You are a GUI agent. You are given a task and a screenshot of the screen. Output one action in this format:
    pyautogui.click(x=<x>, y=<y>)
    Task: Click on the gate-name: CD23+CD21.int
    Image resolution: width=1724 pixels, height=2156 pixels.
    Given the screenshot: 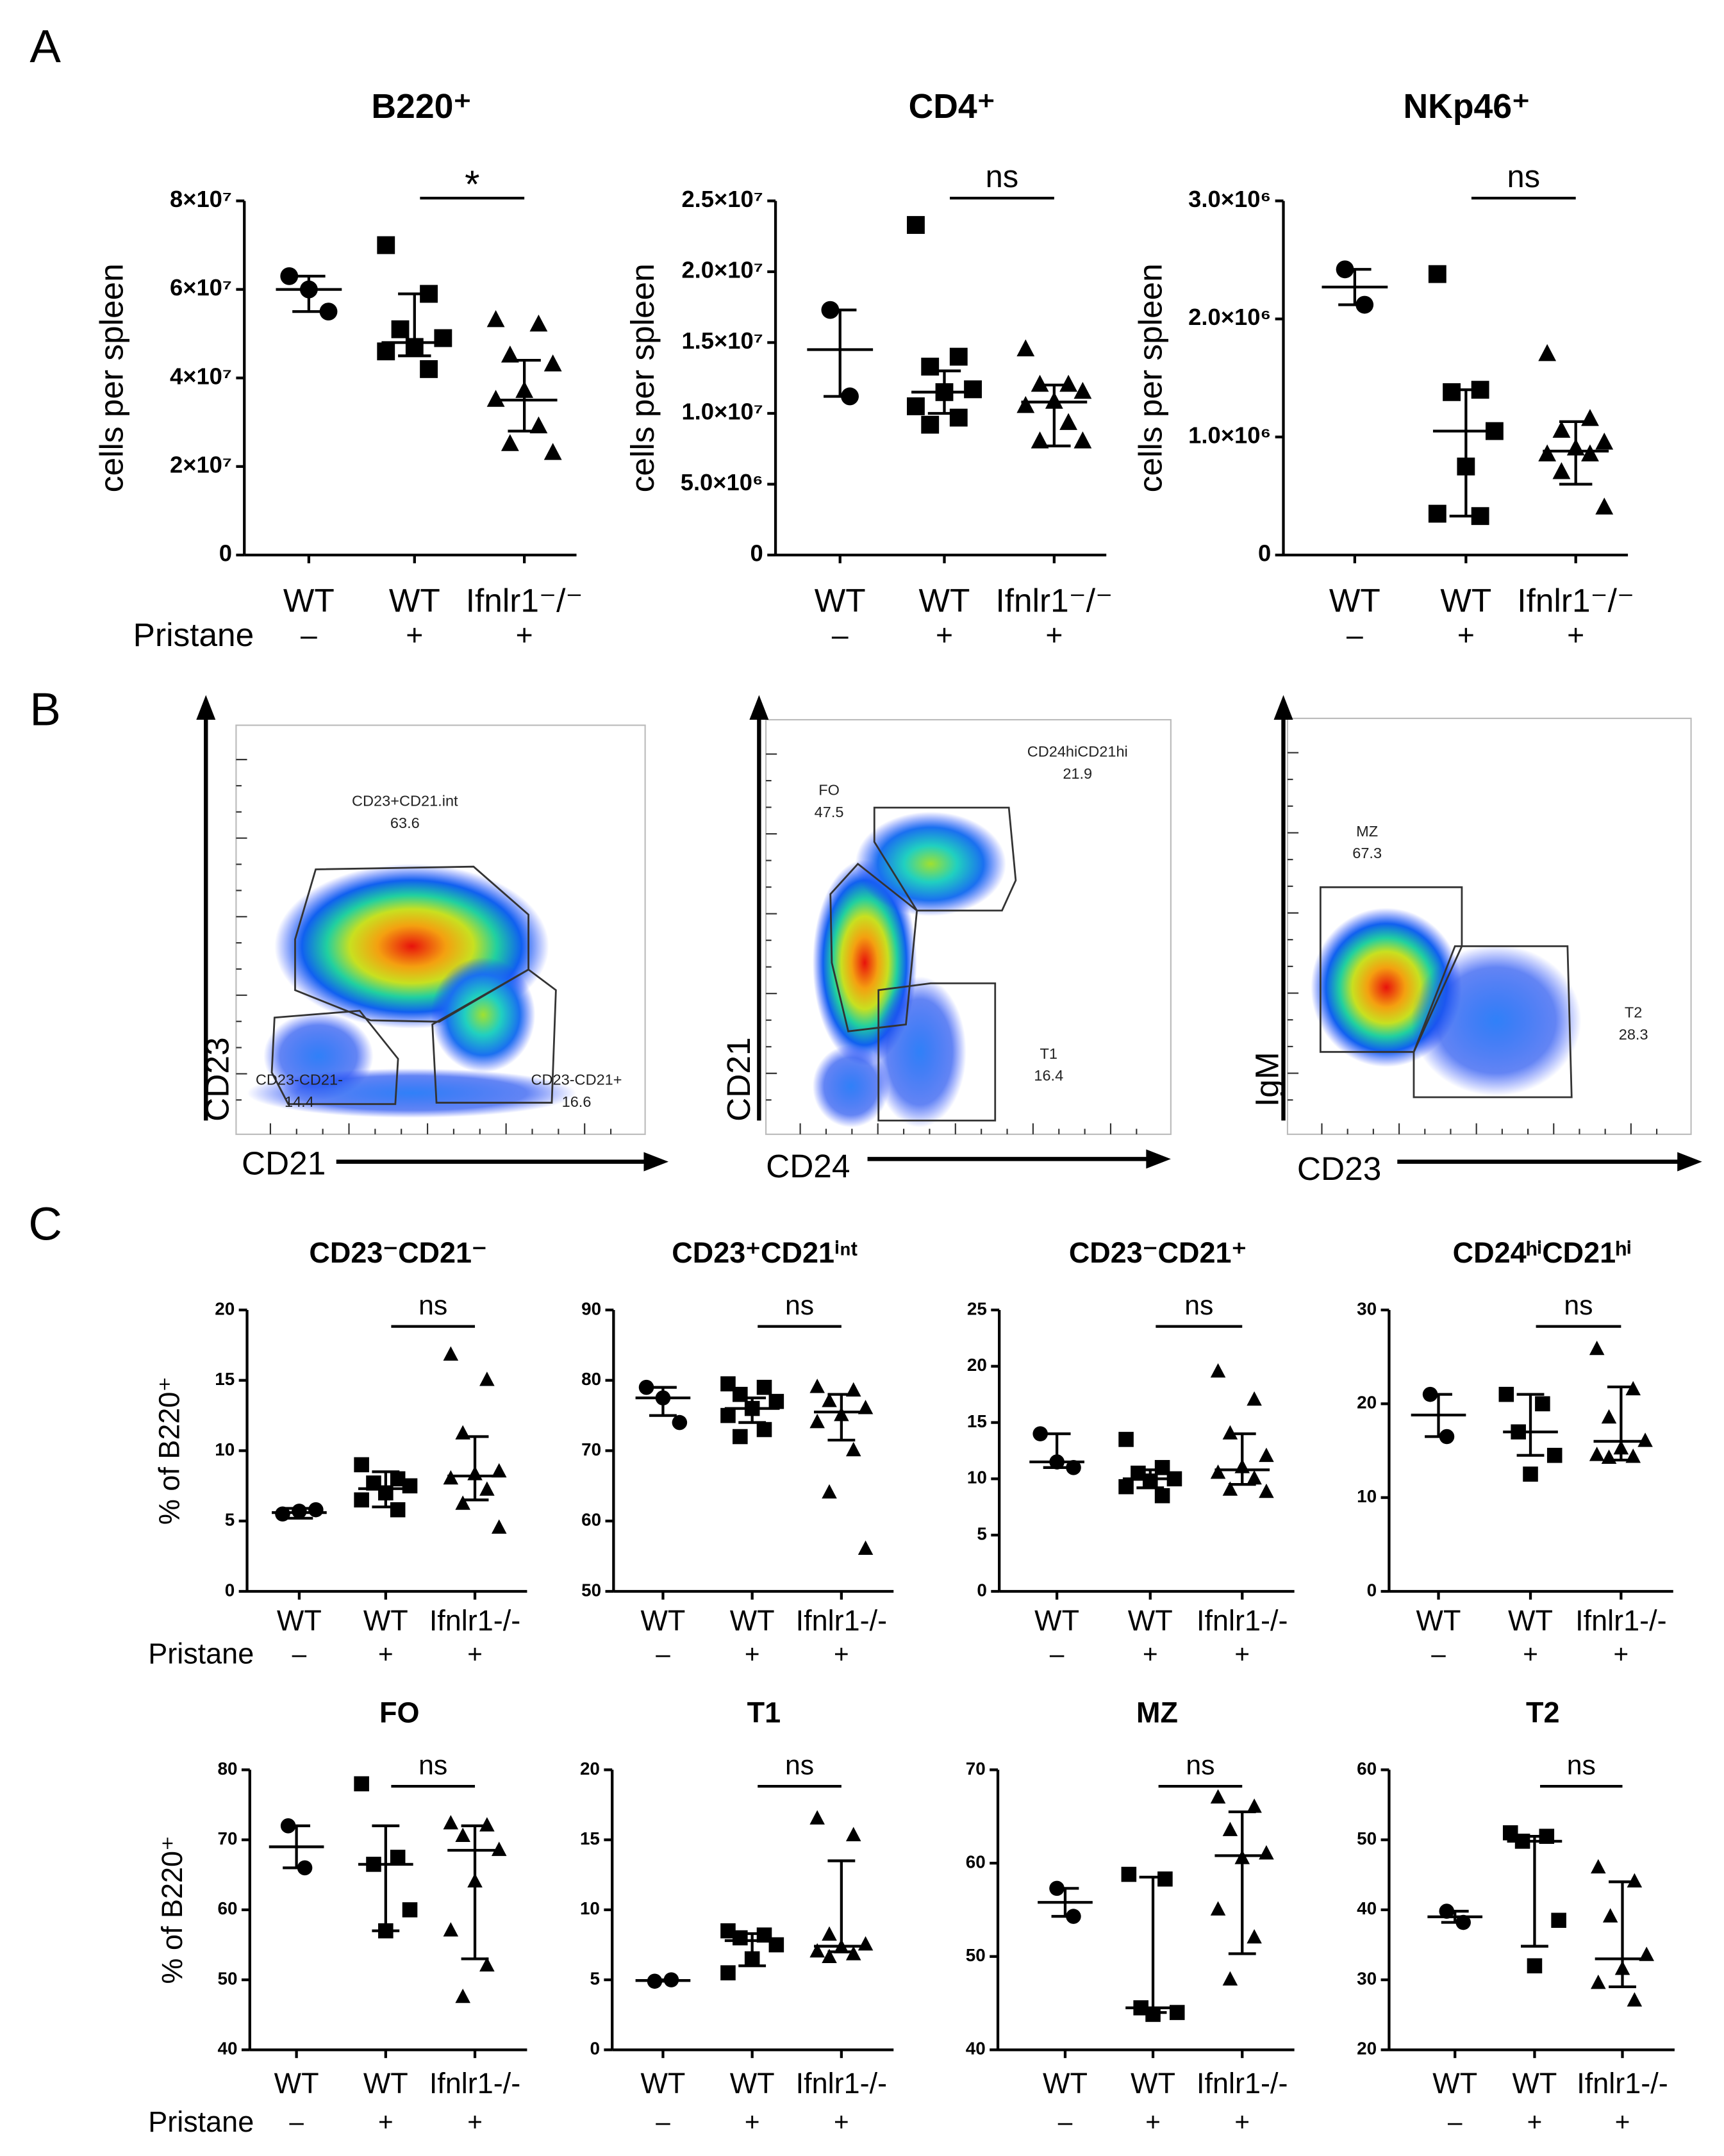 What is the action you would take?
    pyautogui.click(x=405, y=801)
    